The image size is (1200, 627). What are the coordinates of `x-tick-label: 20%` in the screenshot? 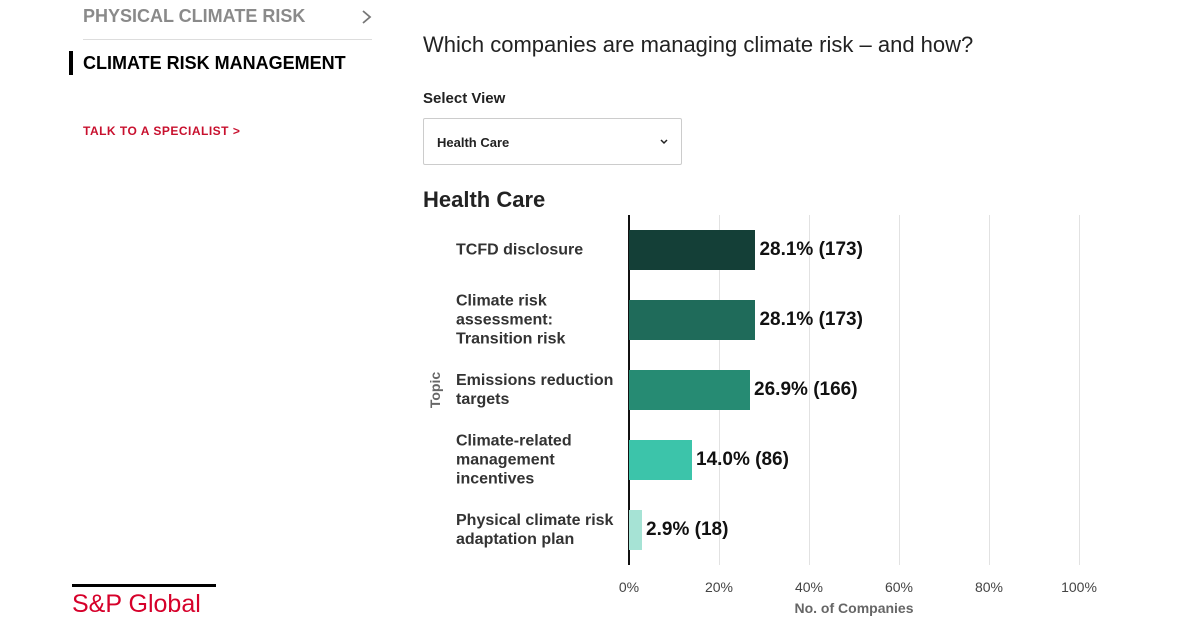 It's located at (719, 587).